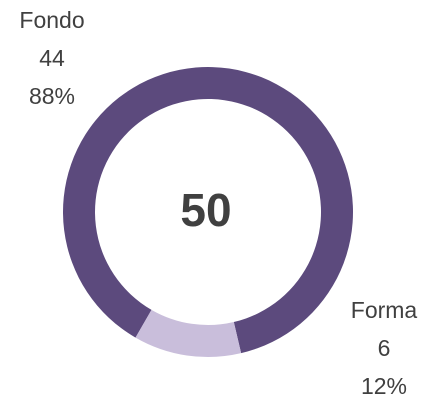  What do you see at coordinates (384, 386) in the screenshot?
I see `percentage-label: 12%` at bounding box center [384, 386].